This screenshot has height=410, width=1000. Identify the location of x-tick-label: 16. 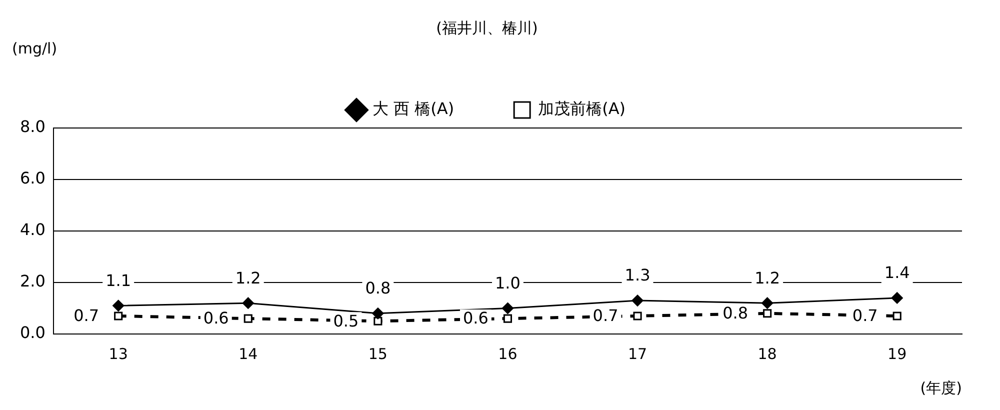
(508, 353).